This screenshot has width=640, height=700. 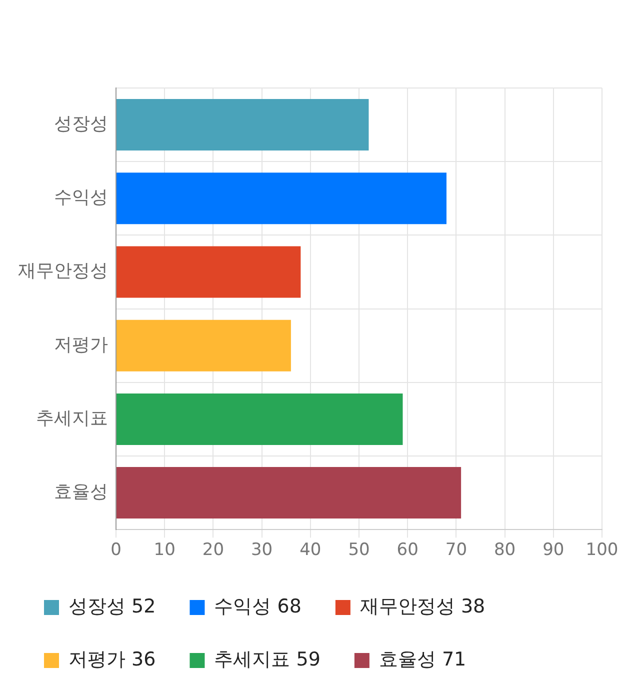 What do you see at coordinates (81, 197) in the screenshot?
I see `y-tick-label: 수익성` at bounding box center [81, 197].